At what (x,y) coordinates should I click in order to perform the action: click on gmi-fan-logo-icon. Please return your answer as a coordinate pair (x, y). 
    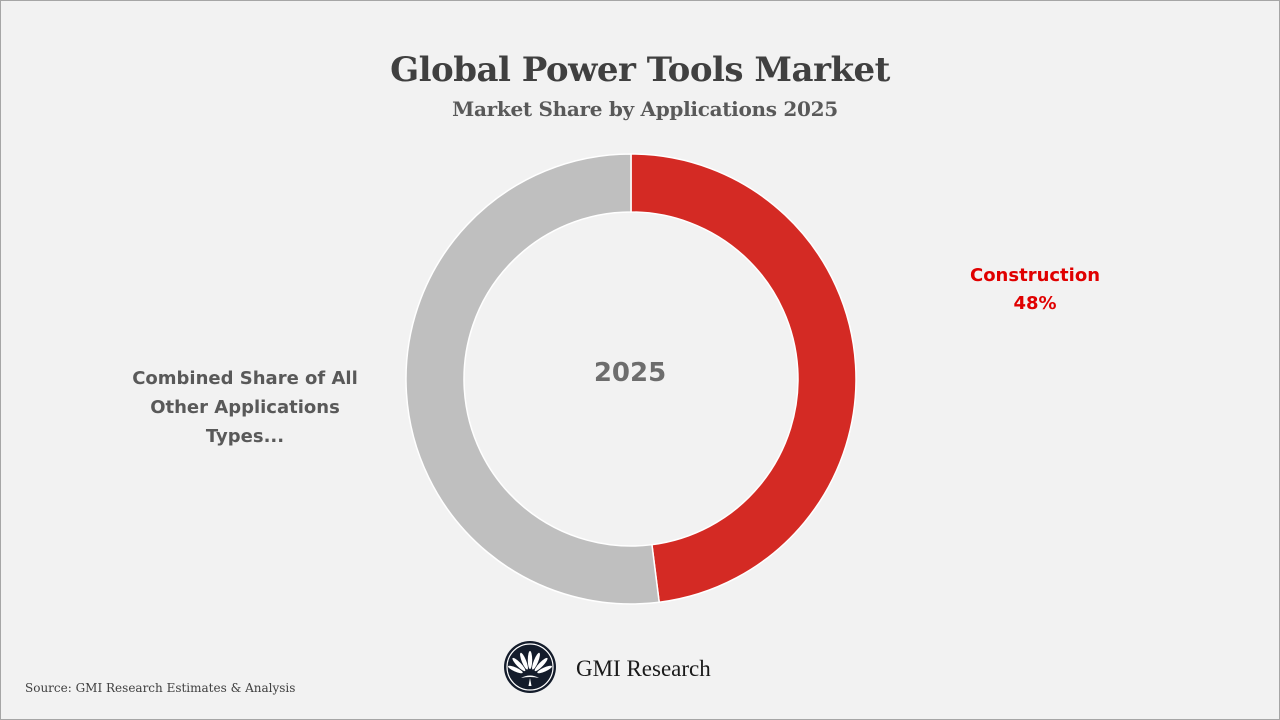
    Looking at the image, I should click on (530, 667).